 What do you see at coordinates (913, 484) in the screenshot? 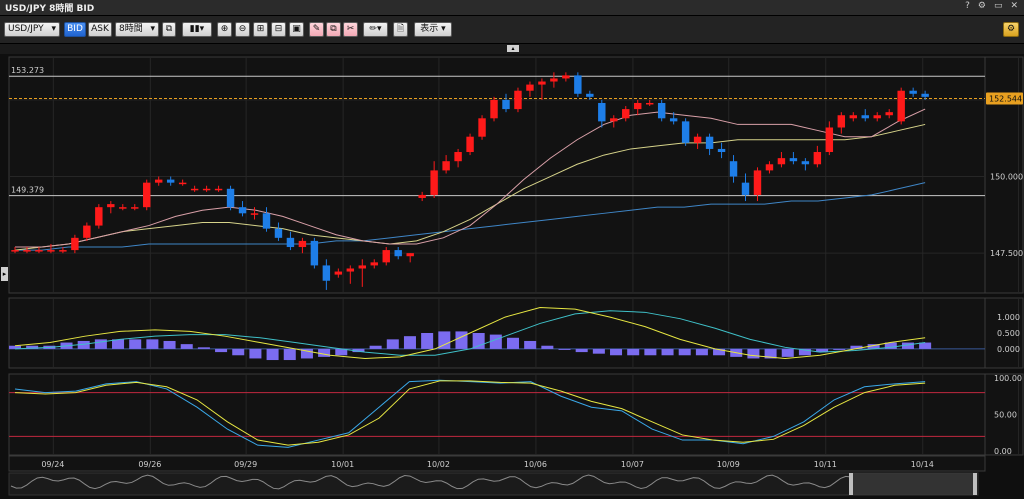
I see `navigator-window` at bounding box center [913, 484].